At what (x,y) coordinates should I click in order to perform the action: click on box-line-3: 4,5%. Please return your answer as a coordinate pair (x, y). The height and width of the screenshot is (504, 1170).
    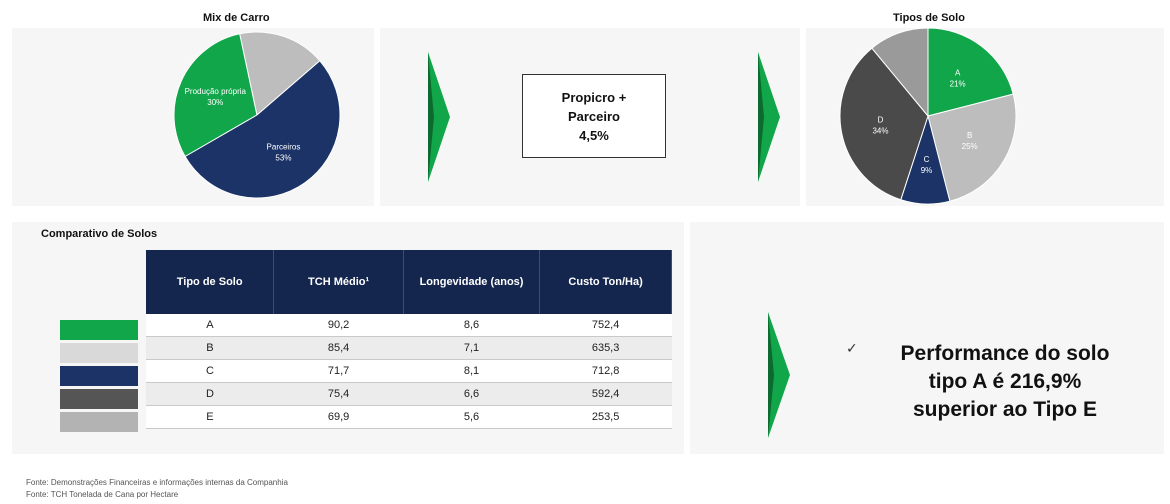
    Looking at the image, I should click on (594, 135).